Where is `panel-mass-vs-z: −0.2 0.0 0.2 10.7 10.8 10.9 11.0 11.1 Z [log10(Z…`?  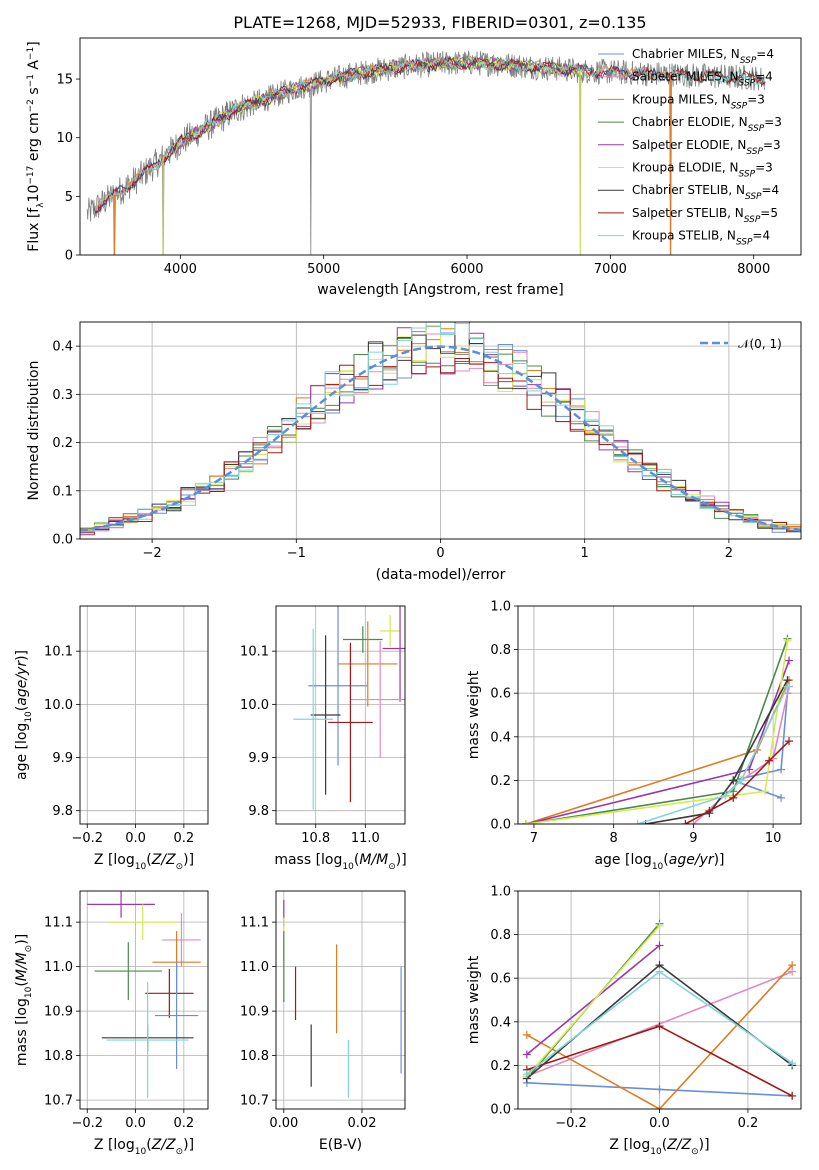 panel-mass-vs-z: −0.2 0.0 0.2 10.7 10.8 10.9 11.0 11.1 Z [log10(Z… is located at coordinates (111, 1023).